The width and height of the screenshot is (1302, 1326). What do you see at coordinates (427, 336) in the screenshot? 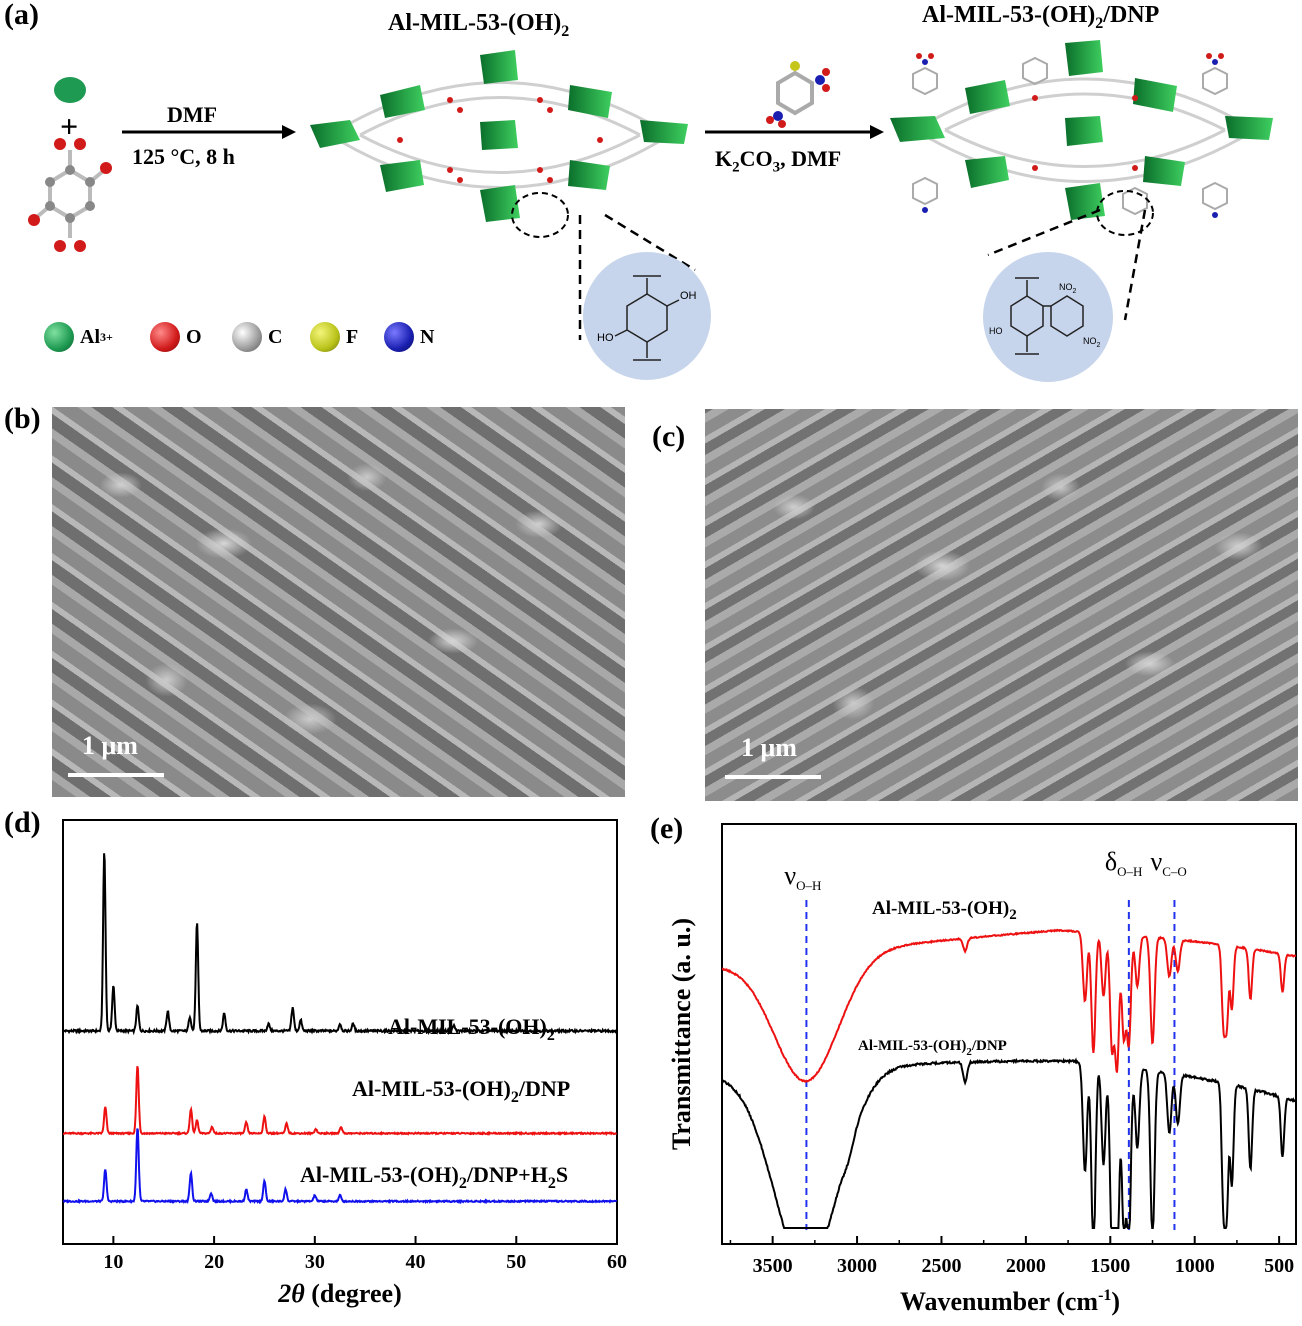
I see `legend-n-text: N` at bounding box center [427, 336].